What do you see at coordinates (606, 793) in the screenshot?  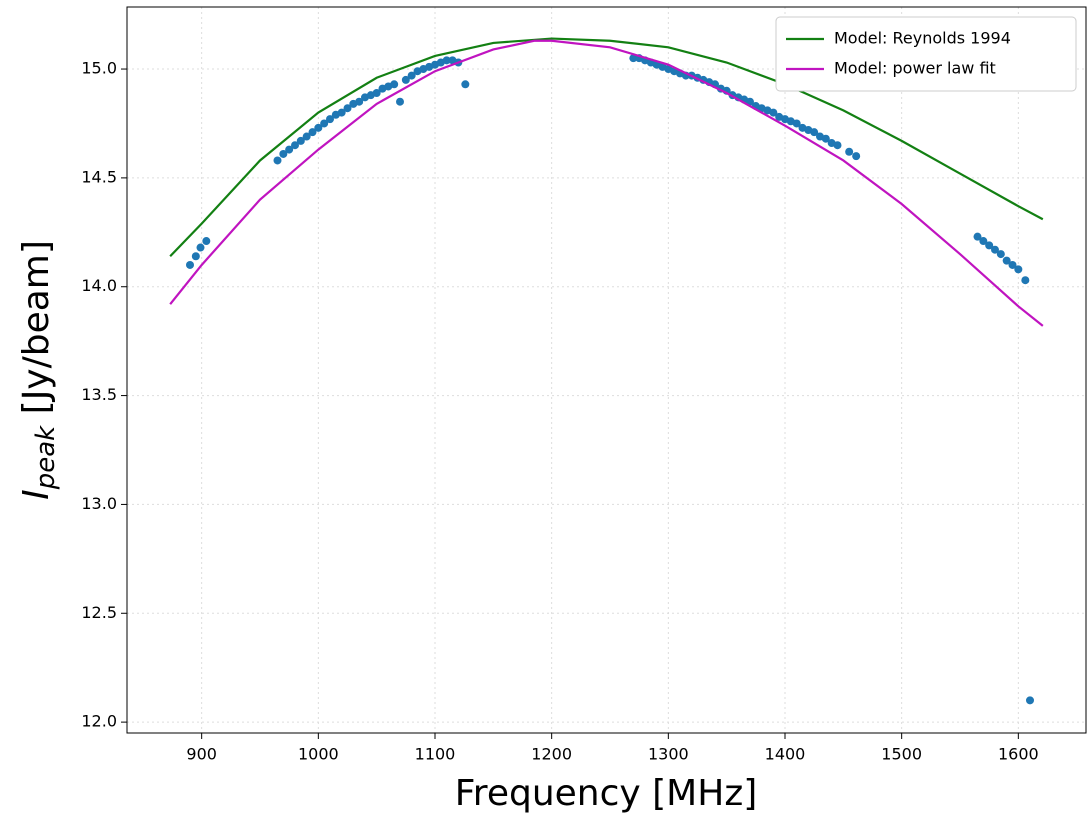 I see `x-axis-label: Frequency [MHz]` at bounding box center [606, 793].